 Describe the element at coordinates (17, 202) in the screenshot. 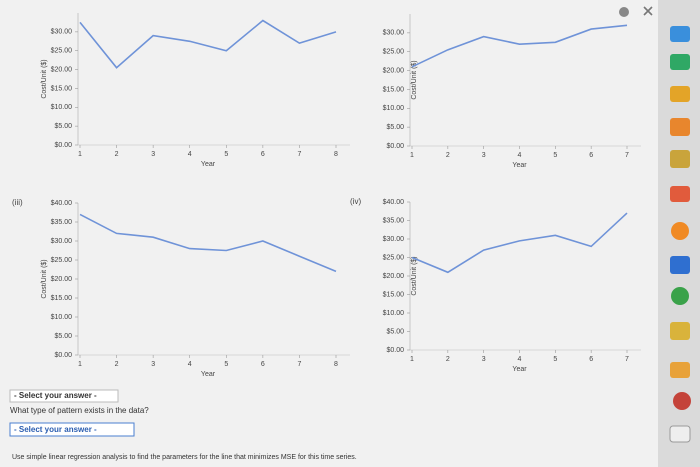

I see `panel-label: (iii)` at that location.